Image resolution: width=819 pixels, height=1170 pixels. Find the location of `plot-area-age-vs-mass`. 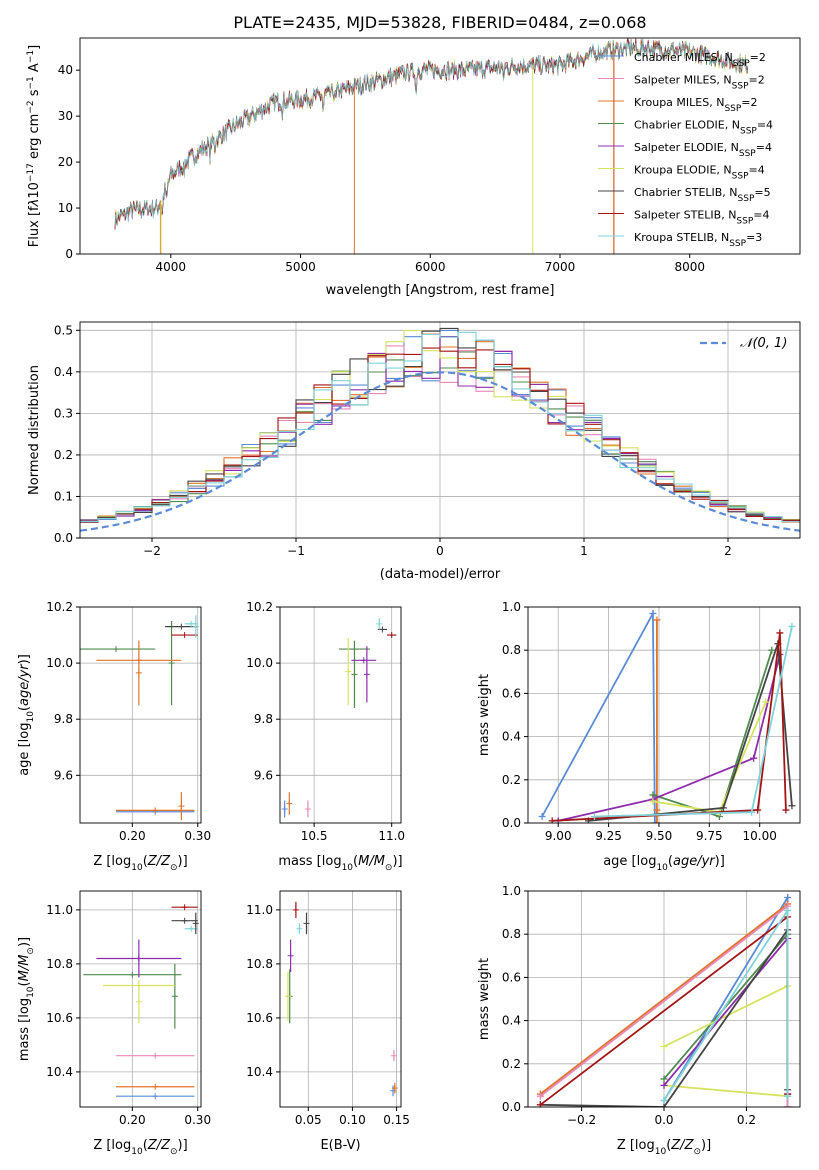

plot-area-age-vs-mass is located at coordinates (339, 718).